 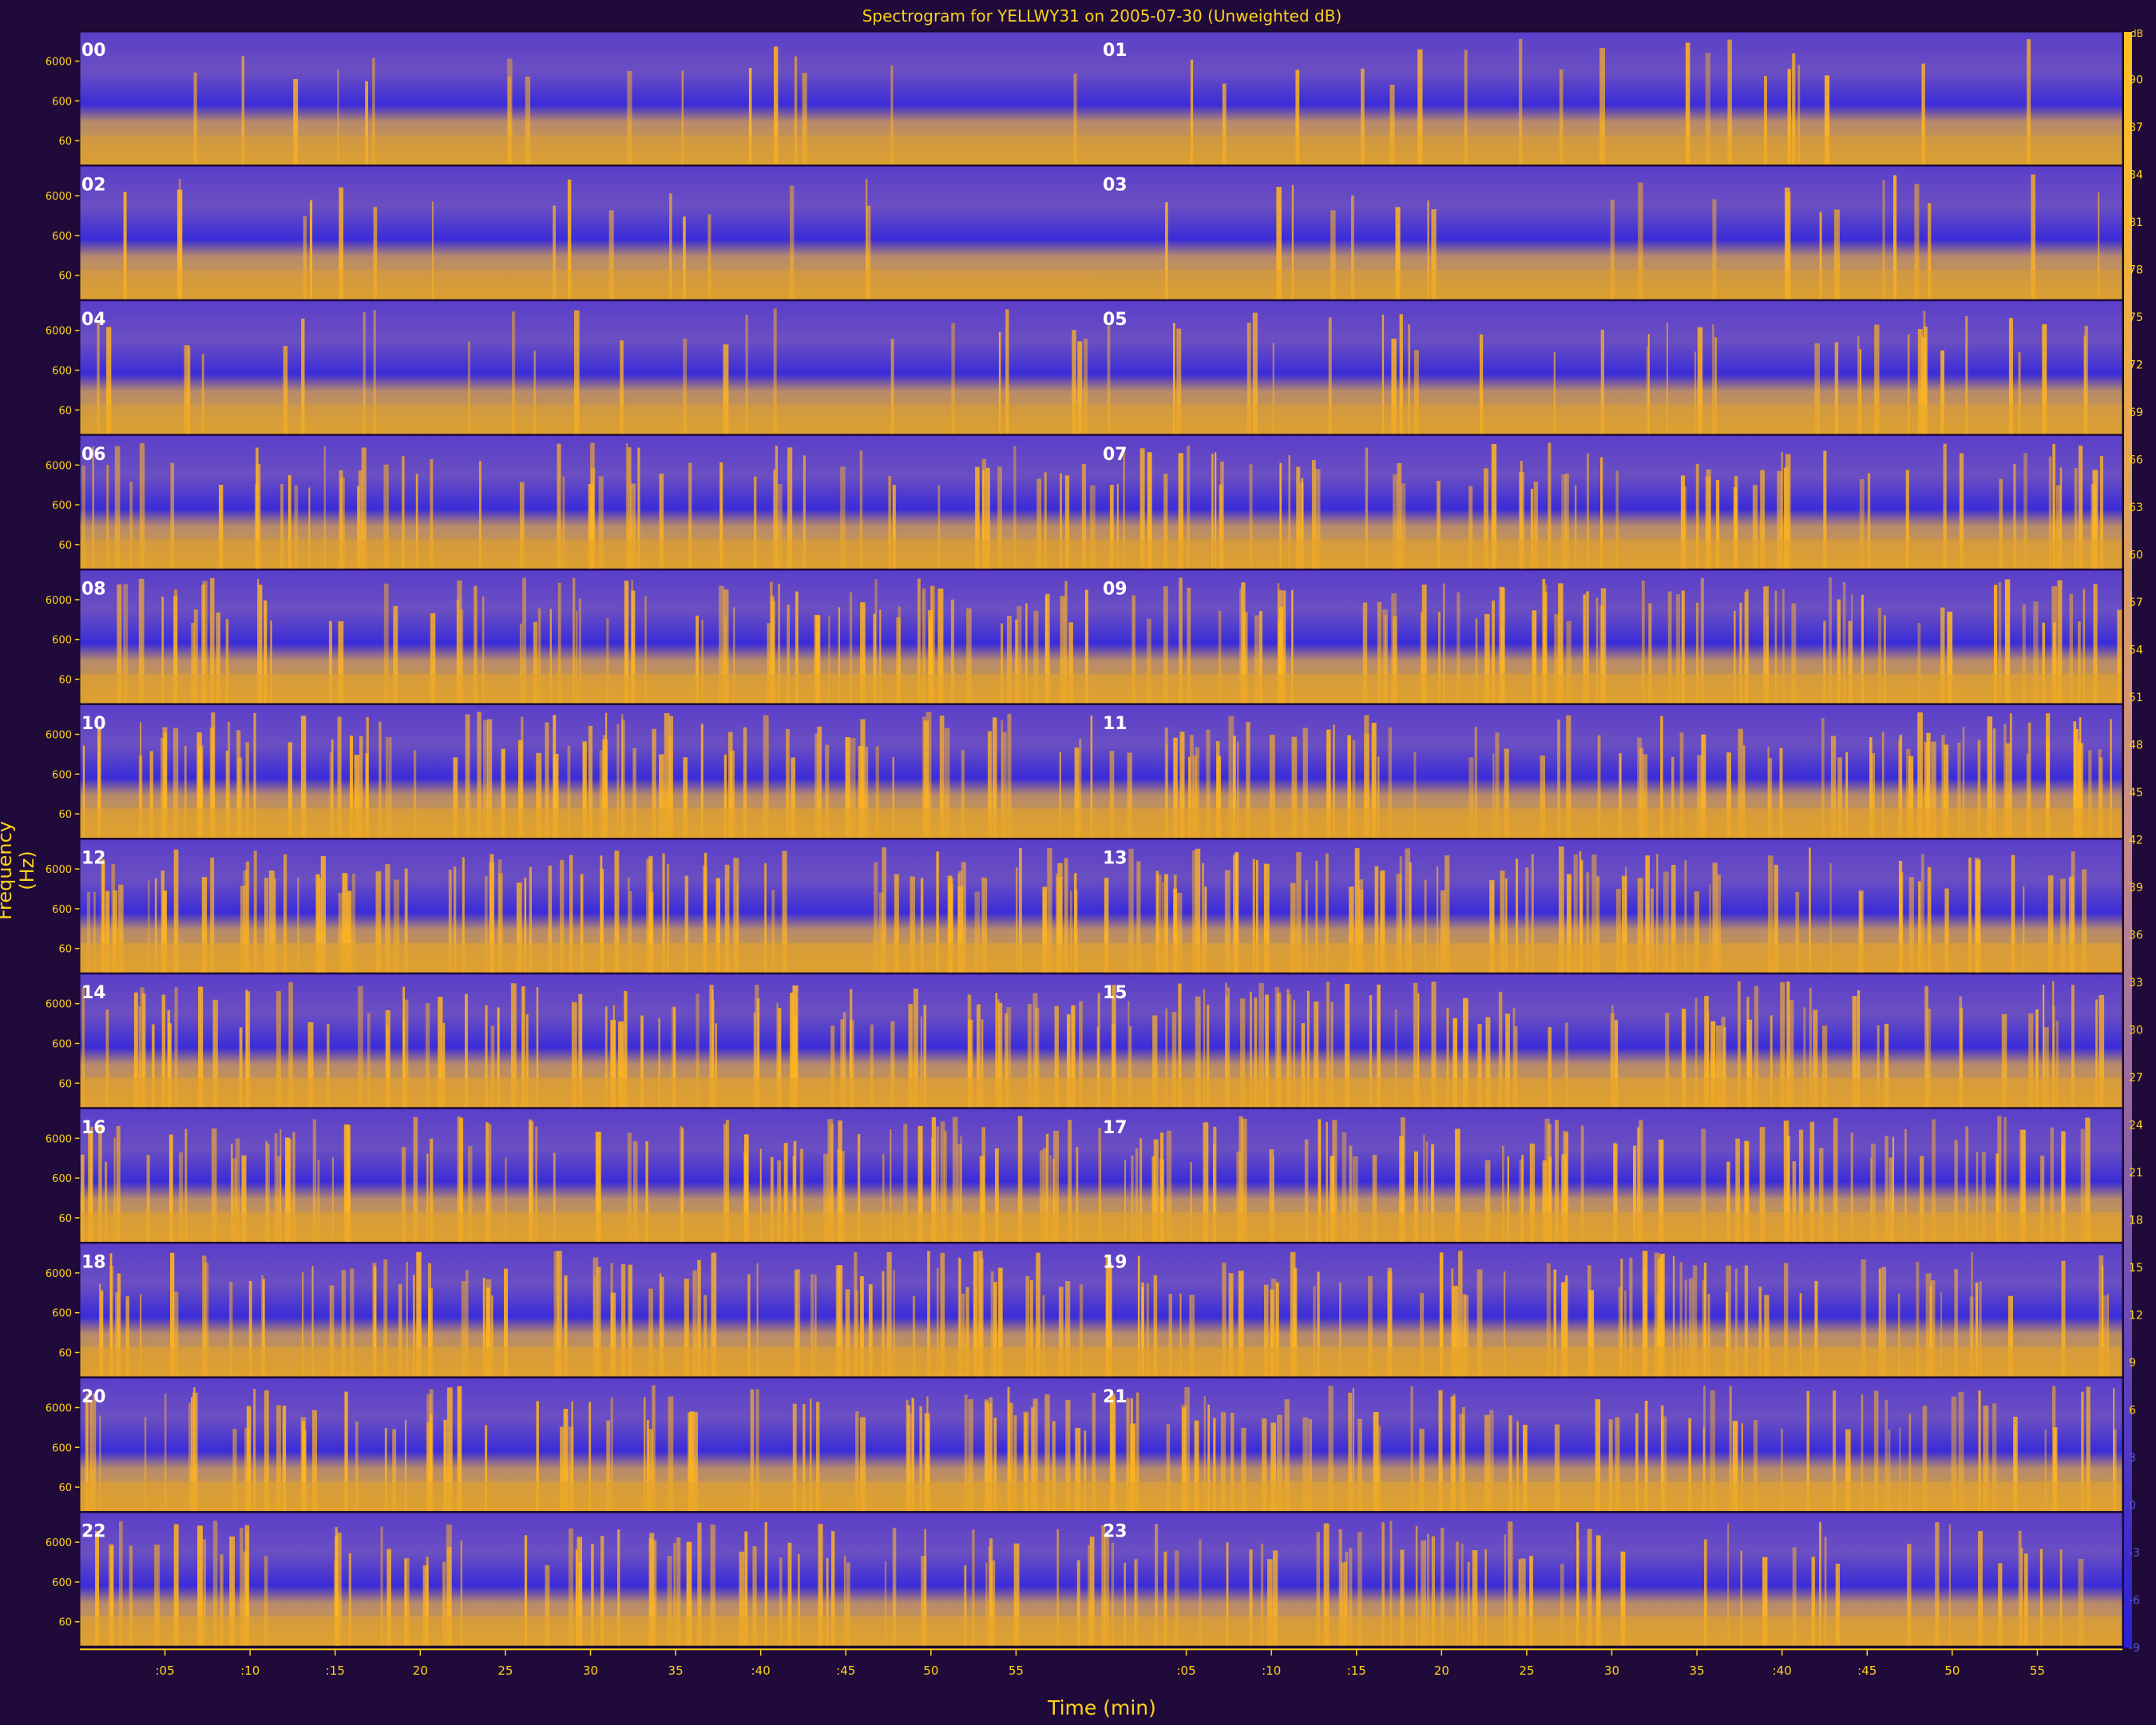 What do you see at coordinates (2132, 1364) in the screenshot?
I see `colorbar-tick-label: 9` at bounding box center [2132, 1364].